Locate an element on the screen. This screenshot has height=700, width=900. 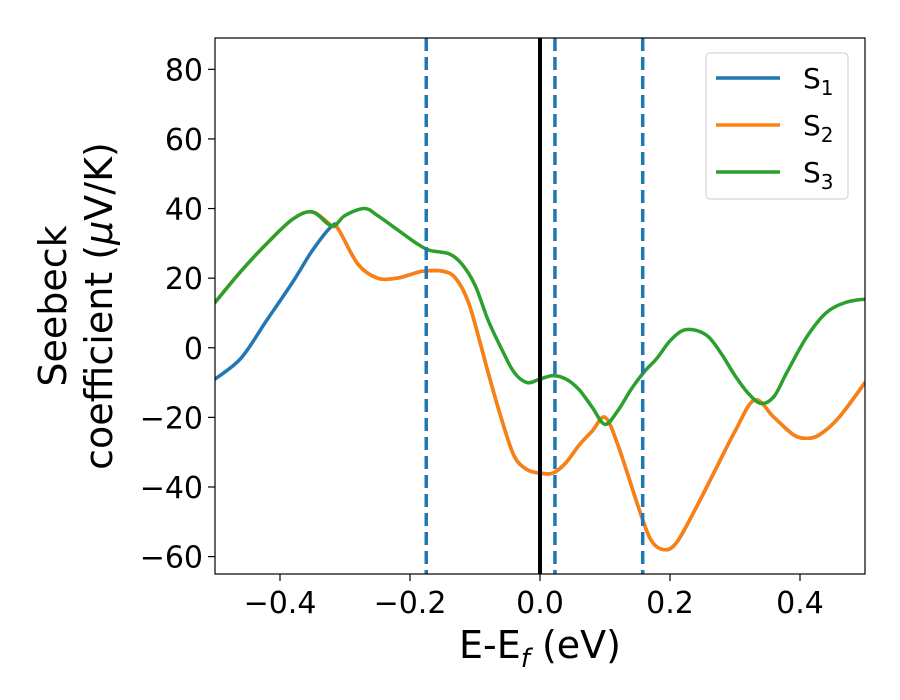
x-tick-label: −0.4 is located at coordinates (280, 603).